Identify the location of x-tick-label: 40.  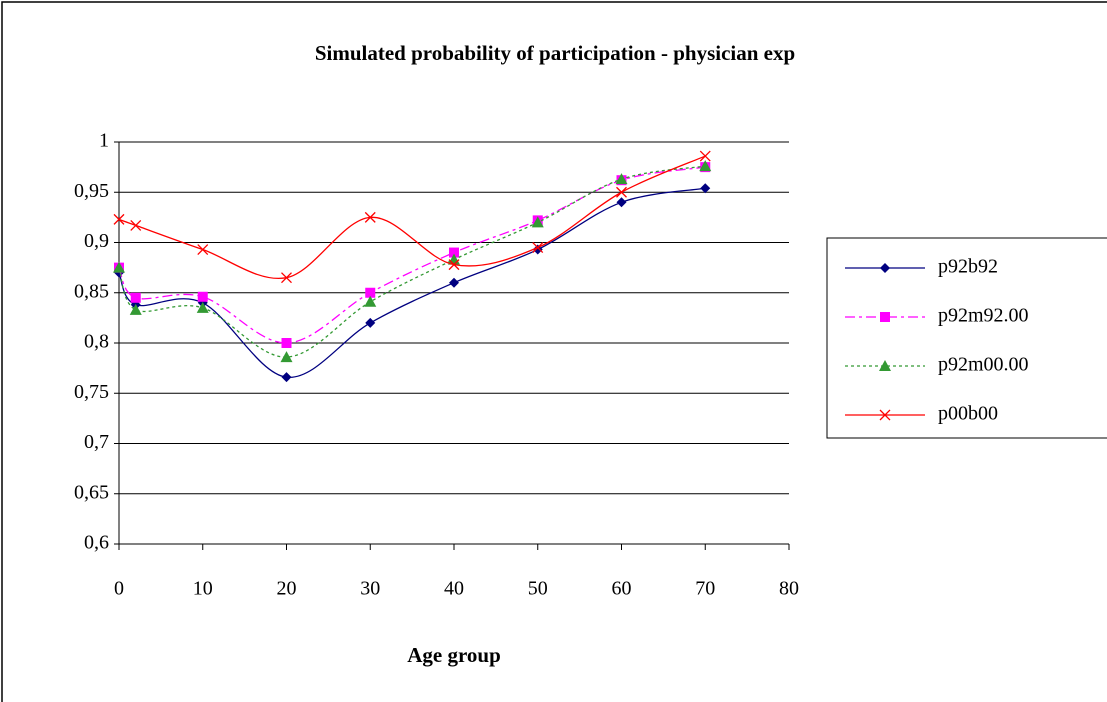
(454, 589).